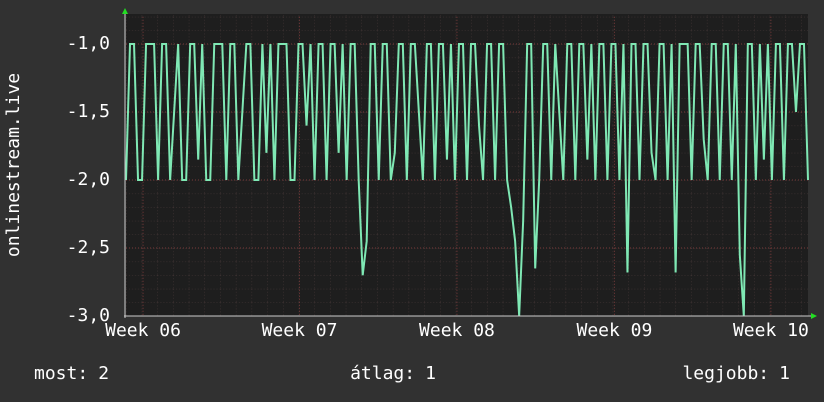 Image resolution: width=824 pixels, height=402 pixels. I want to click on y-tick-label: -1,5, so click(88, 111).